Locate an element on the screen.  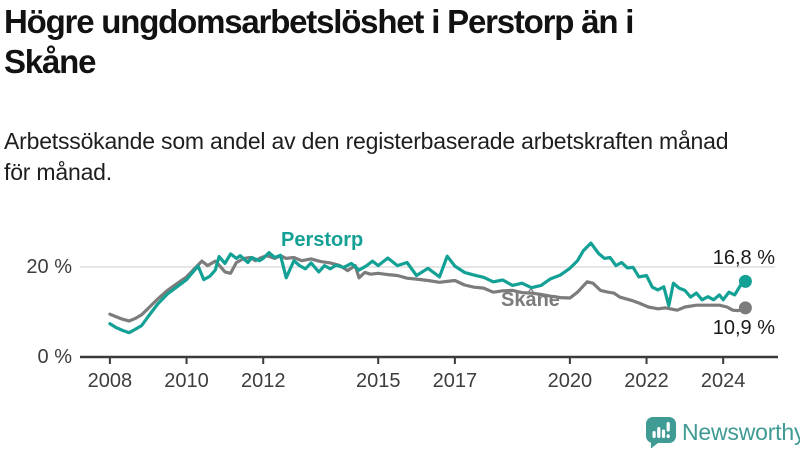
x-tick-label-2020: 2020 is located at coordinates (570, 381).